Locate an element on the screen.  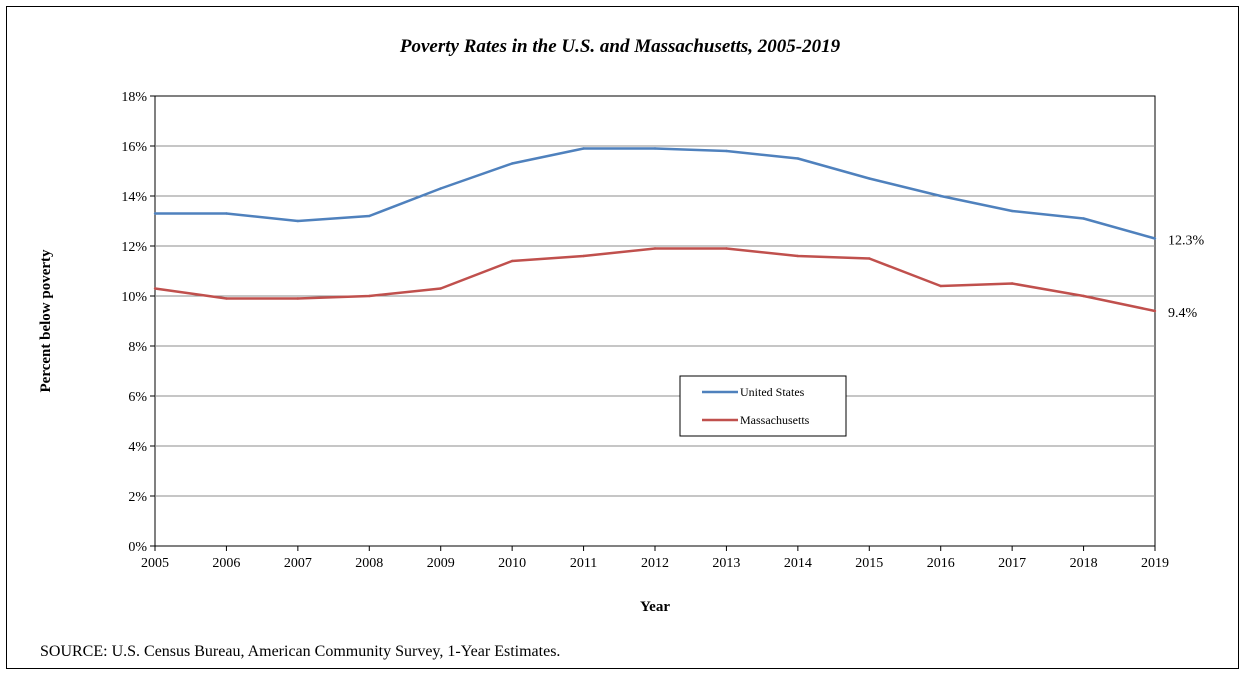
legend-box is located at coordinates (763, 406).